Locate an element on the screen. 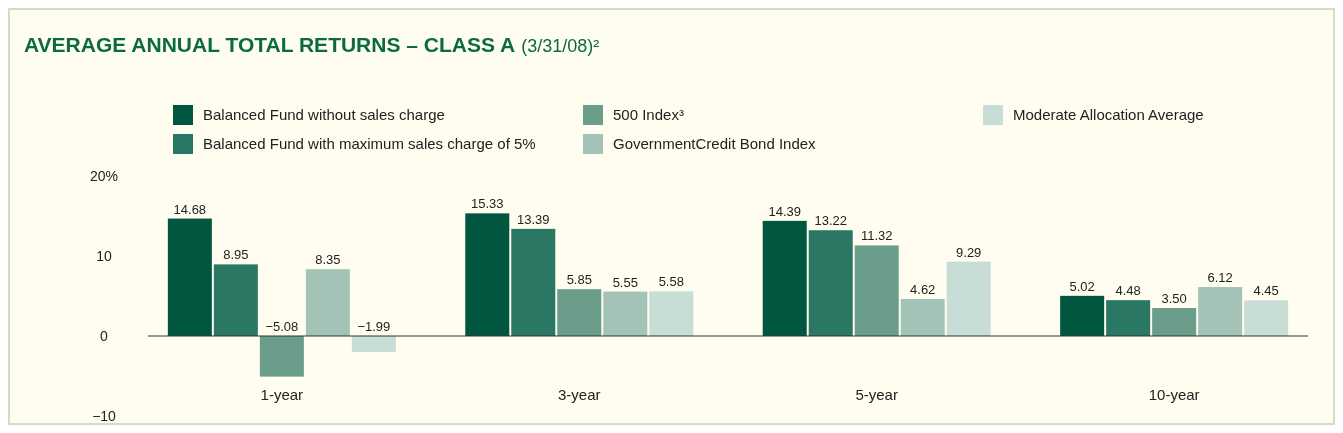  data-label: −5.08 is located at coordinates (282, 326).